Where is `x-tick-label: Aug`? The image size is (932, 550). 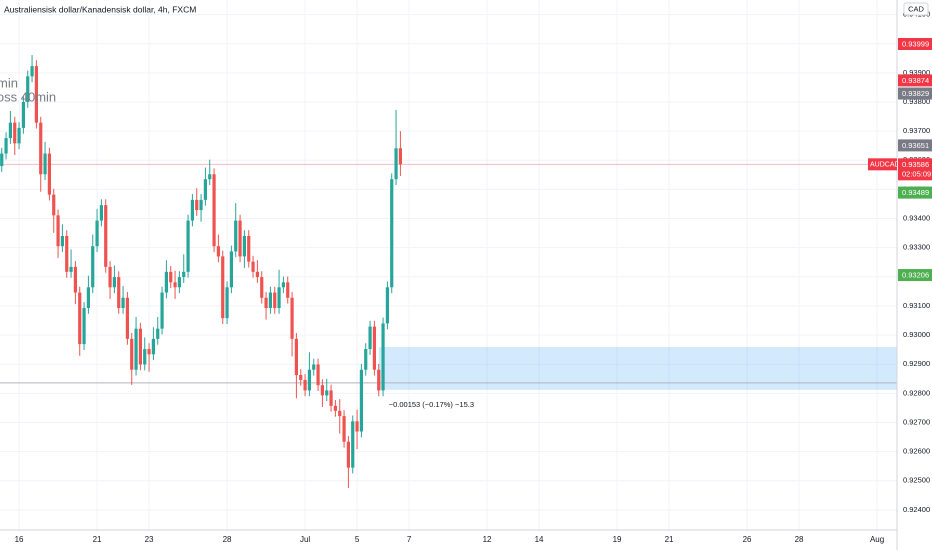 x-tick-label: Aug is located at coordinates (877, 539).